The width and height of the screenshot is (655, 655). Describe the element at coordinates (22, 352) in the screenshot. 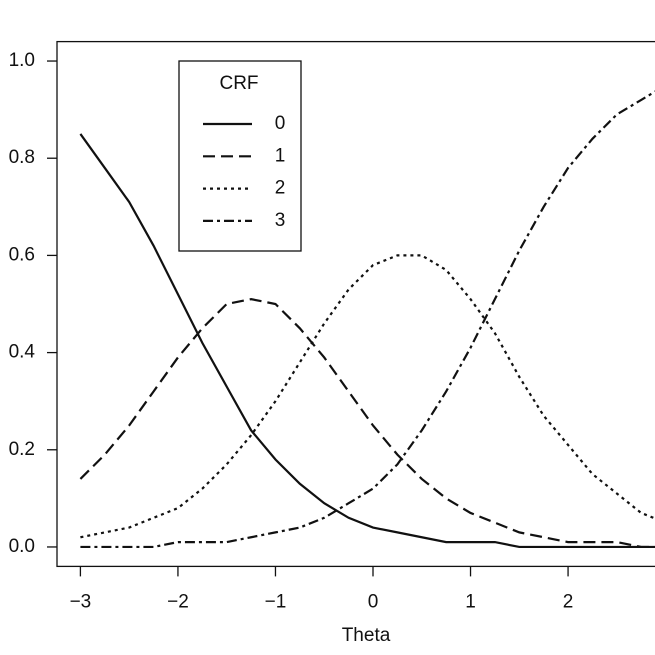

I see `y-tick-label: 0.4` at that location.